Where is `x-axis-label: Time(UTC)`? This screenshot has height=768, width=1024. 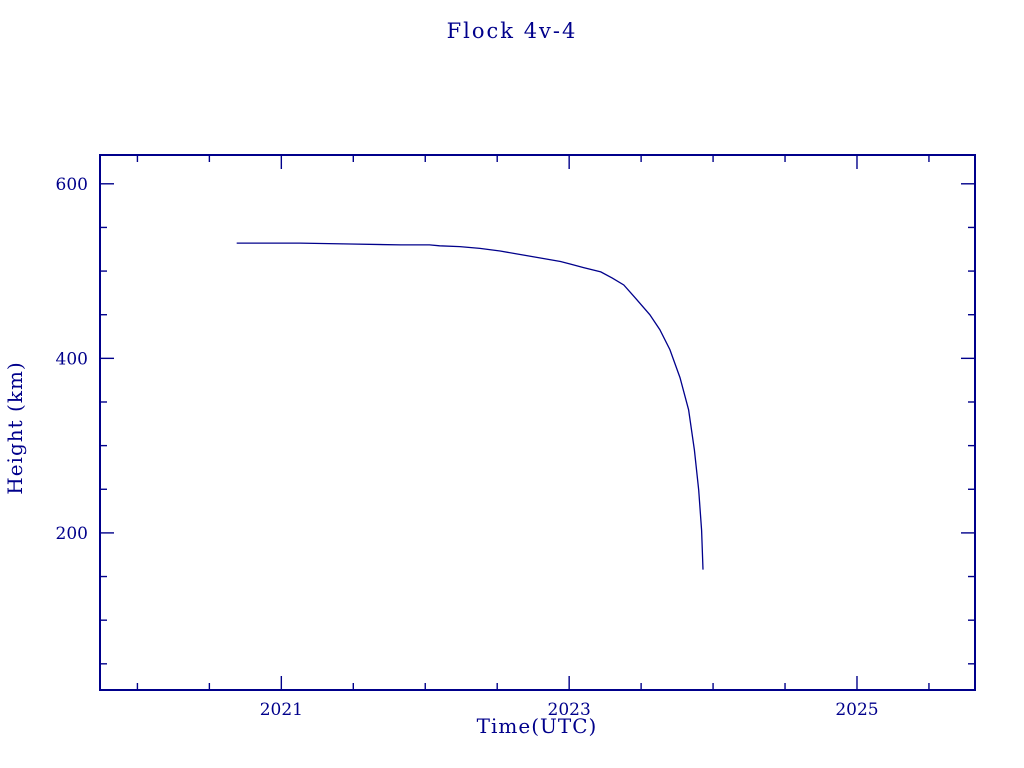
x-axis-label: Time(UTC) is located at coordinates (537, 726).